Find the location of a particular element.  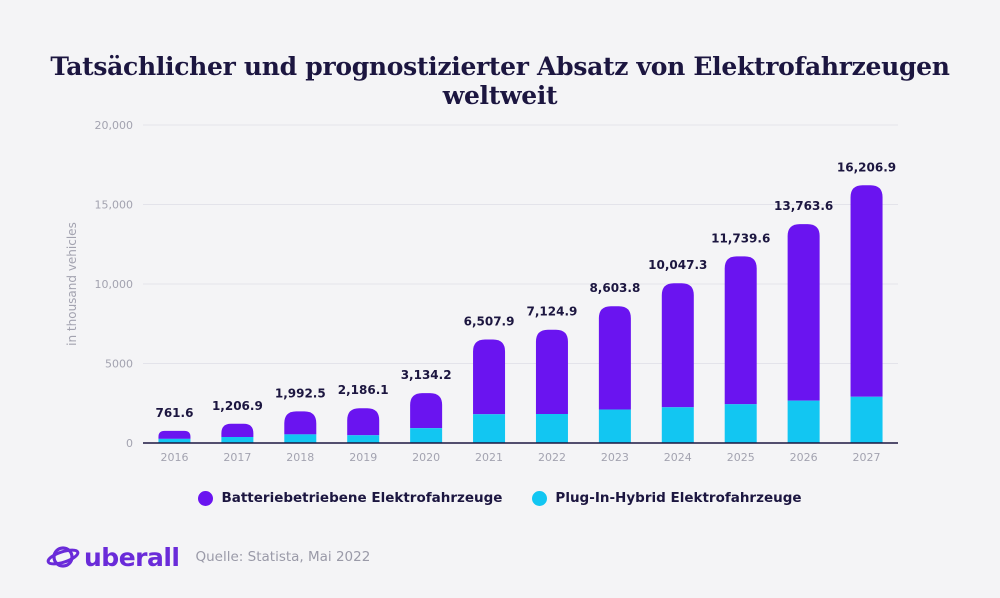

footer: uberall Quelle: Statista, Mai 2022 is located at coordinates (208, 557).